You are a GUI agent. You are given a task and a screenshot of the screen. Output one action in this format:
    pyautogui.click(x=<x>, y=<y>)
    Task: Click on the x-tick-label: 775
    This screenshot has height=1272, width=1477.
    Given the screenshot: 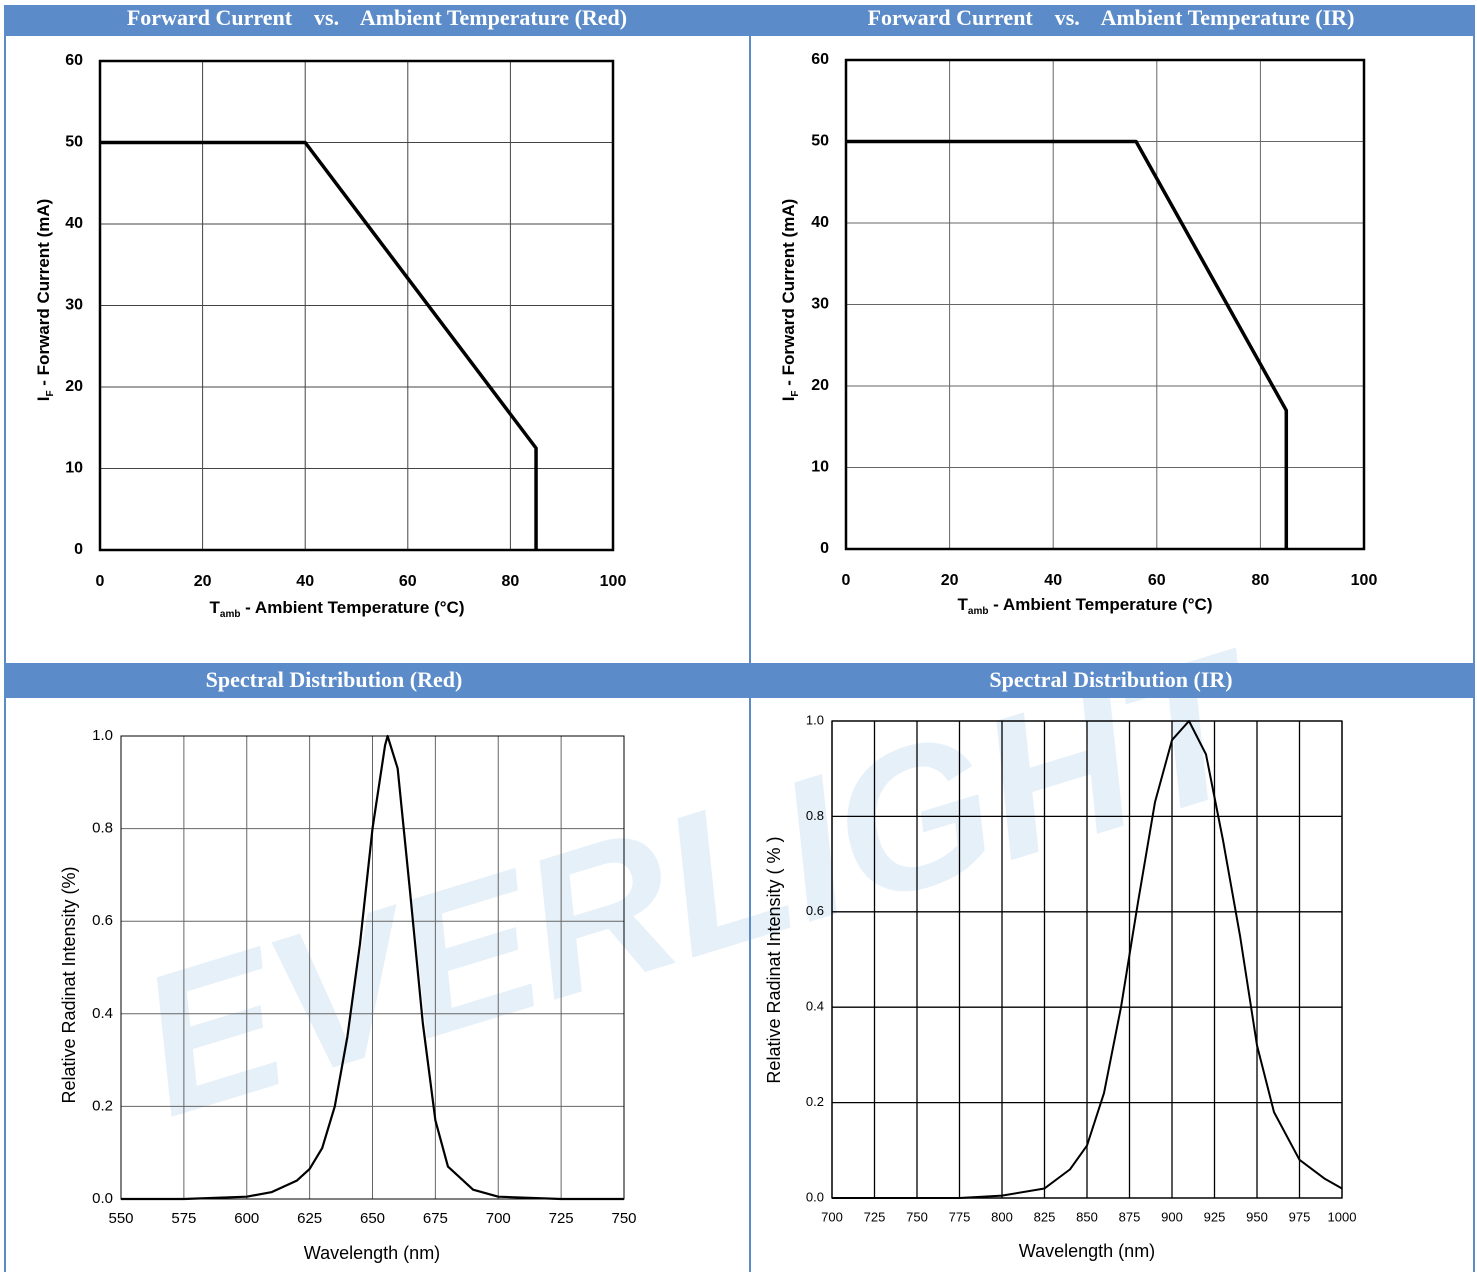 What is the action you would take?
    pyautogui.click(x=960, y=1216)
    